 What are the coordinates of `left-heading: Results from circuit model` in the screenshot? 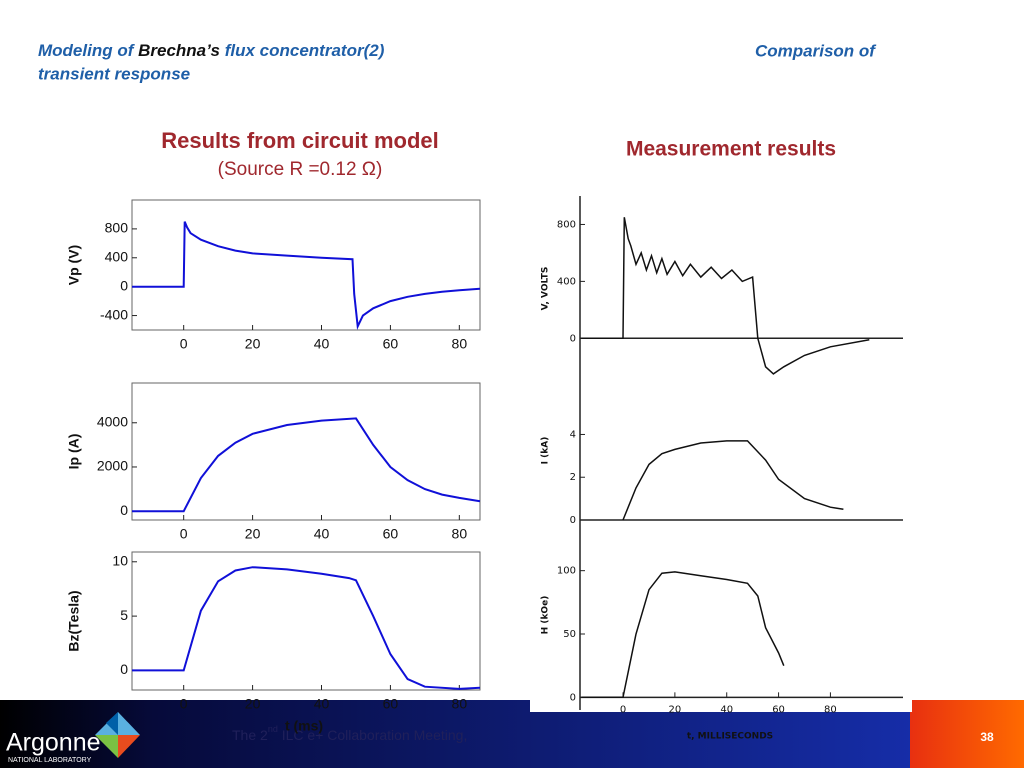 It's located at (300, 140).